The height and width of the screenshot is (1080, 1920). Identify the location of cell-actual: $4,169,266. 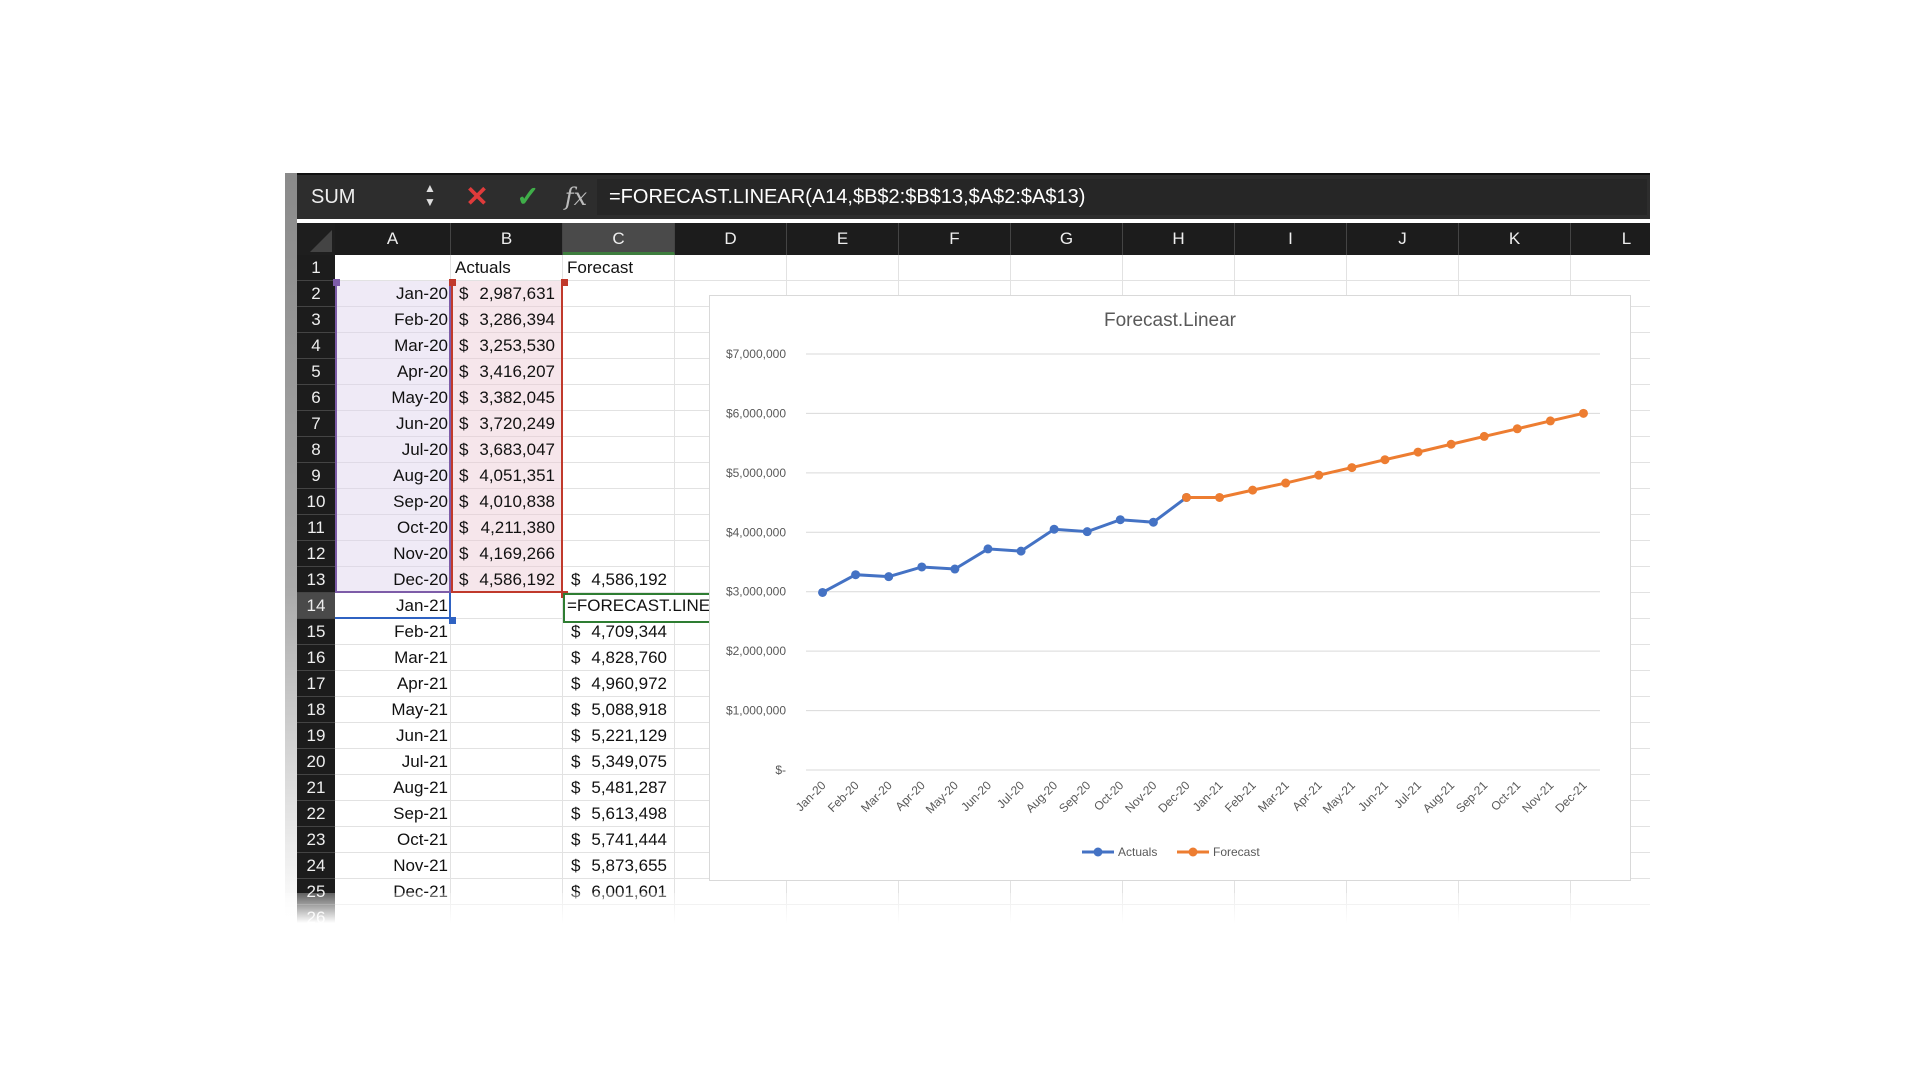
(507, 554).